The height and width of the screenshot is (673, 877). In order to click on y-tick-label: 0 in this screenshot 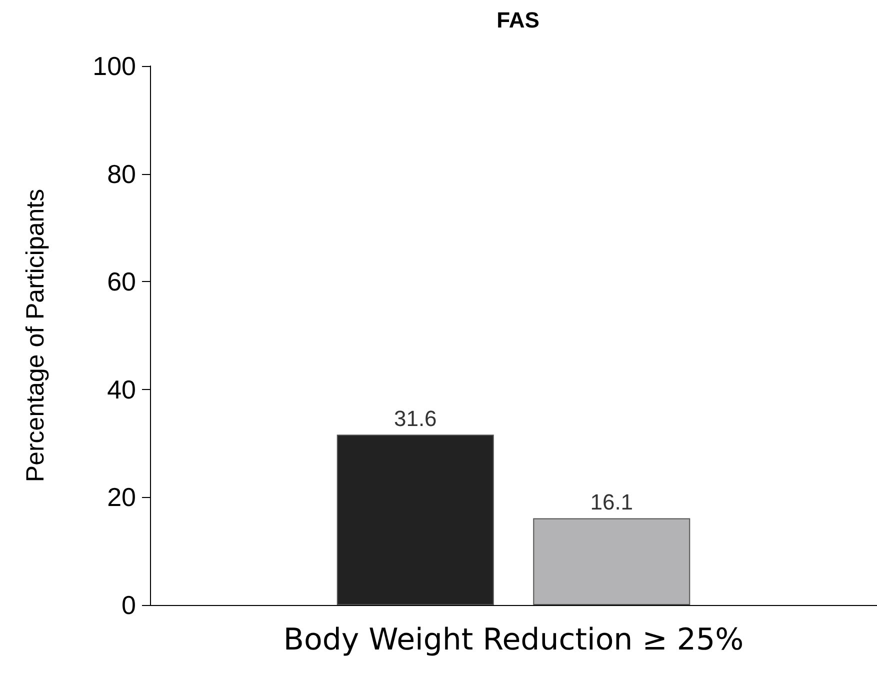, I will do `click(129, 605)`.